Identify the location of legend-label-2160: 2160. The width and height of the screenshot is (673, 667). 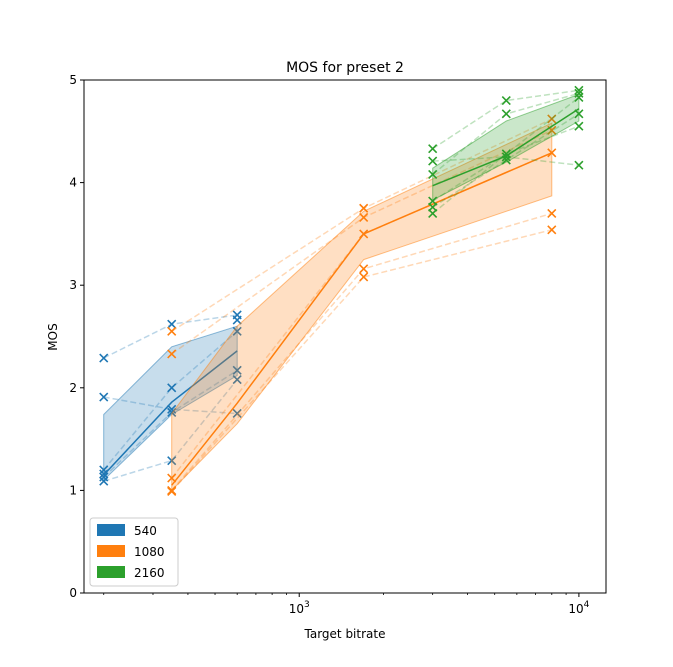
(149, 573).